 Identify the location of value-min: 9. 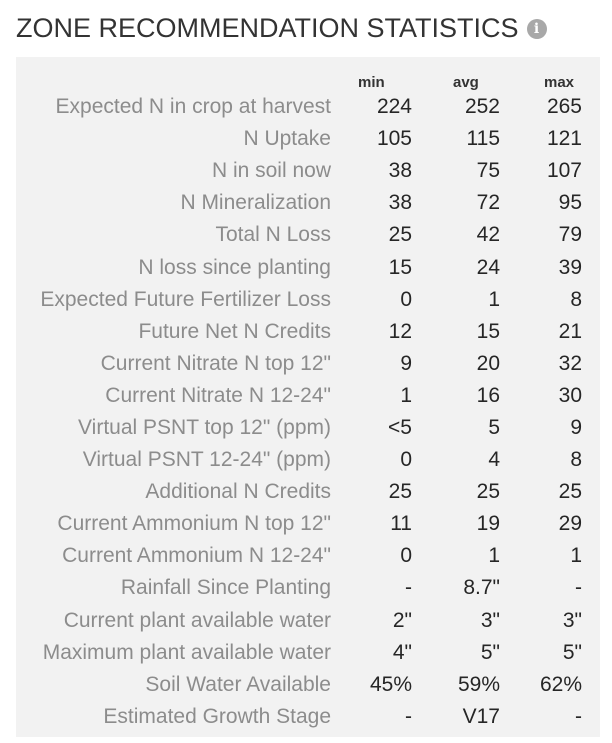
(406, 363).